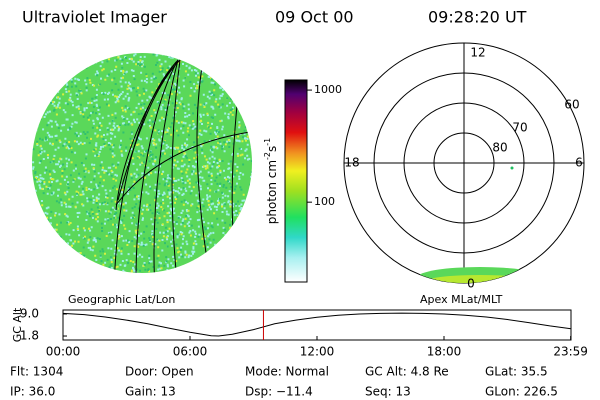  Describe the element at coordinates (328, 89) in the screenshot. I see `tick-label: 1000` at that location.